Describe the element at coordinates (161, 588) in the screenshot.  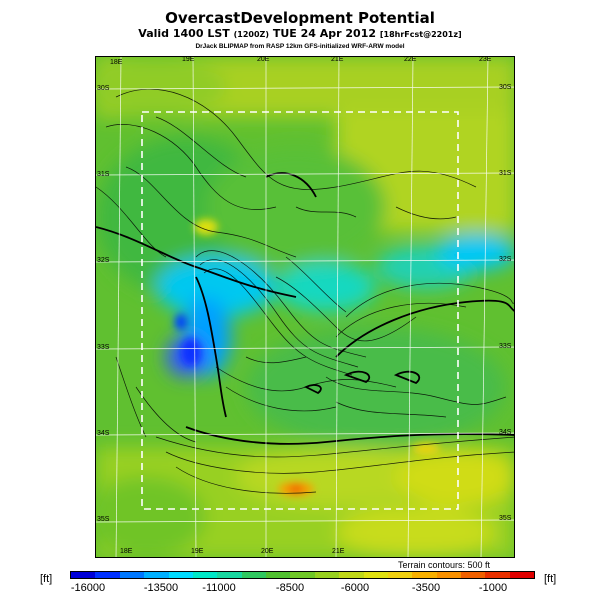
I see `legend-tick-label: -13500` at that location.